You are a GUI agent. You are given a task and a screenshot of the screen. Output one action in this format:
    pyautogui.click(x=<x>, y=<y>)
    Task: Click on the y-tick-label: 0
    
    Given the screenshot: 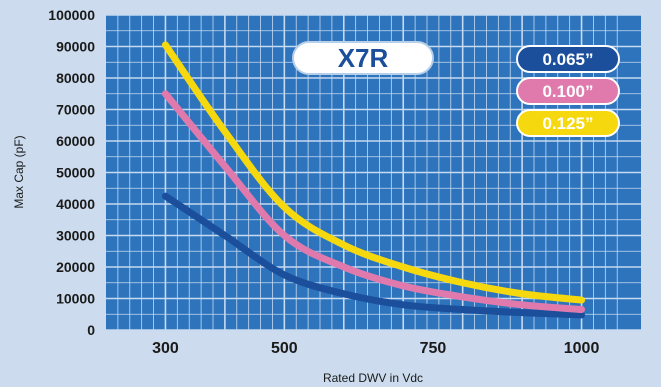 What is the action you would take?
    pyautogui.click(x=91, y=330)
    